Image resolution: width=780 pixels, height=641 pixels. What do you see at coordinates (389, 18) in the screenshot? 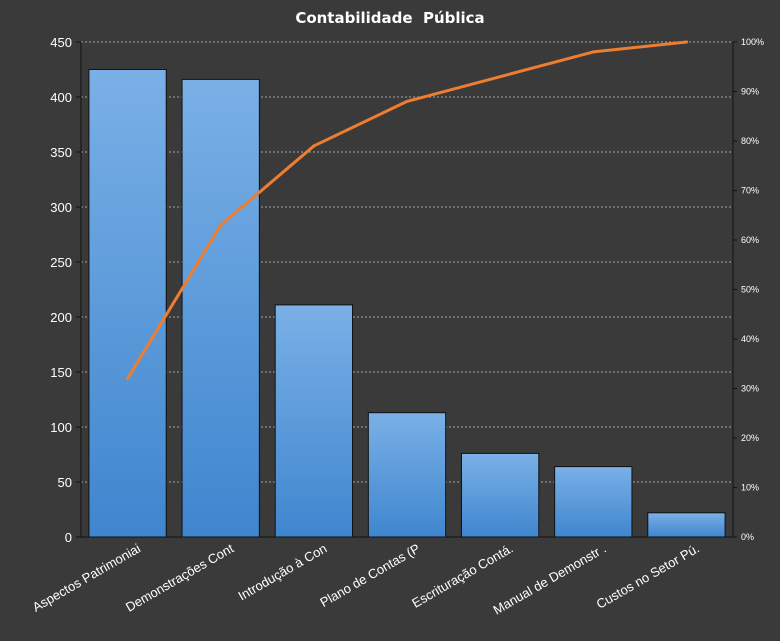
I see `chart-title: Contabilidade Pública` at bounding box center [389, 18].